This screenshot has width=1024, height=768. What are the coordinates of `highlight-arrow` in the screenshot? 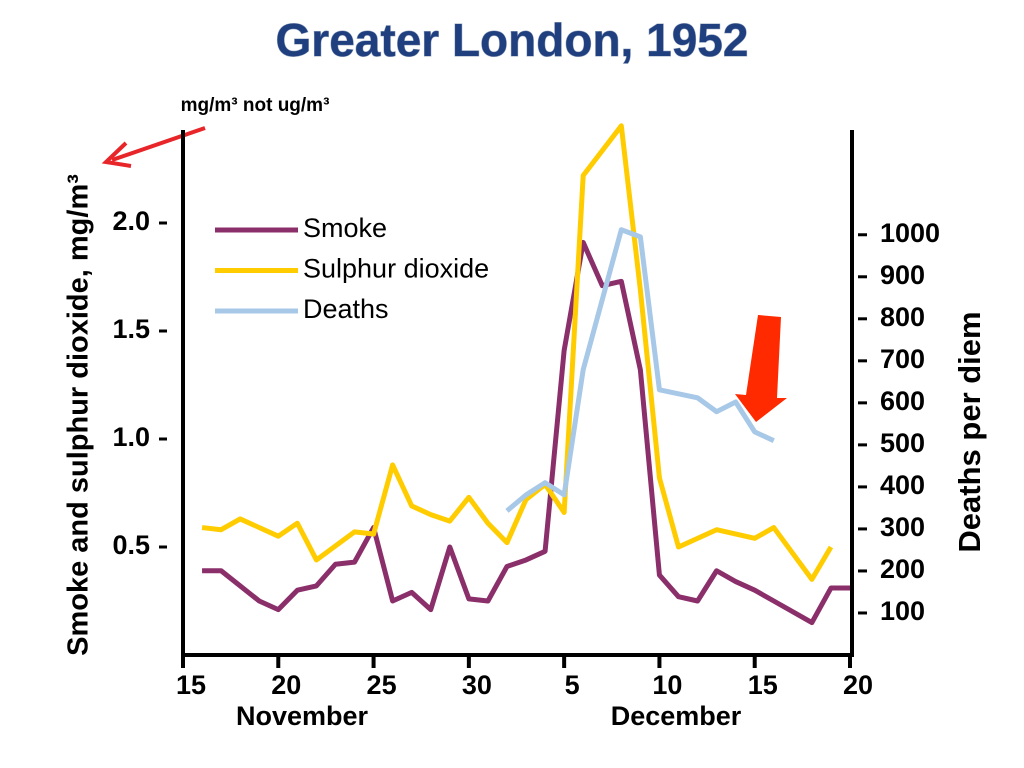 It's located at (761, 368).